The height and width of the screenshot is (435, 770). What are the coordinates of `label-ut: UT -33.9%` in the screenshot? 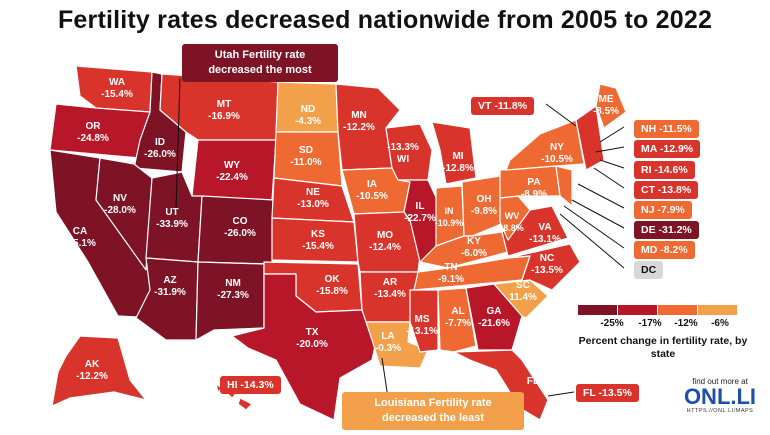 It's located at (172, 218).